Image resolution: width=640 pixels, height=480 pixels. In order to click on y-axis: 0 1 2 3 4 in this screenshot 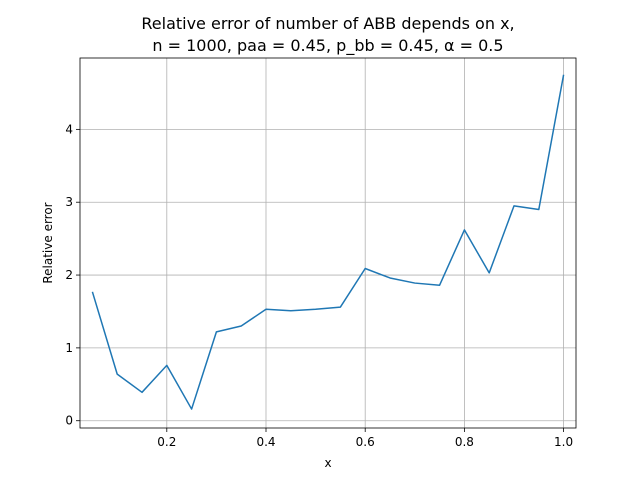, I will do `click(72, 275)`.